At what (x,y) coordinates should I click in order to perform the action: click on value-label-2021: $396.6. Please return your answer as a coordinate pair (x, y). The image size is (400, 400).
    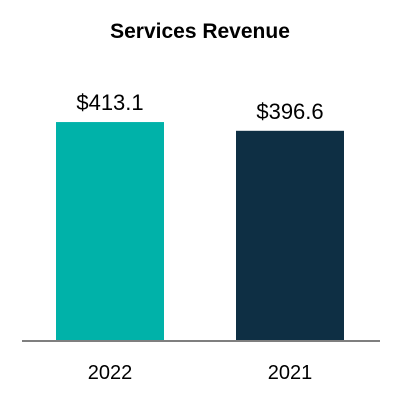
    Looking at the image, I should click on (289, 111).